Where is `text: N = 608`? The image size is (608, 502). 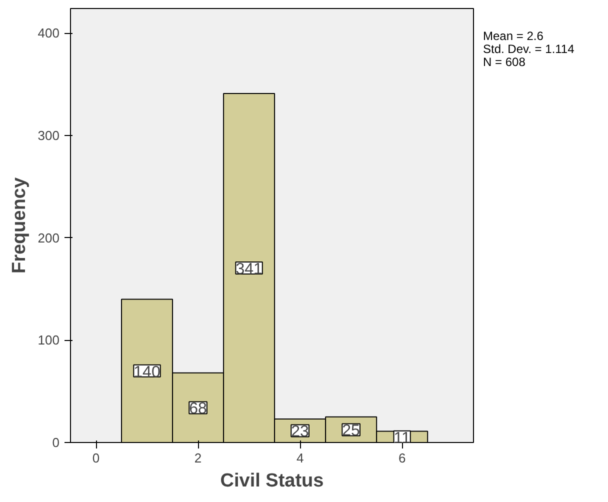
text: N = 608 is located at coordinates (504, 62).